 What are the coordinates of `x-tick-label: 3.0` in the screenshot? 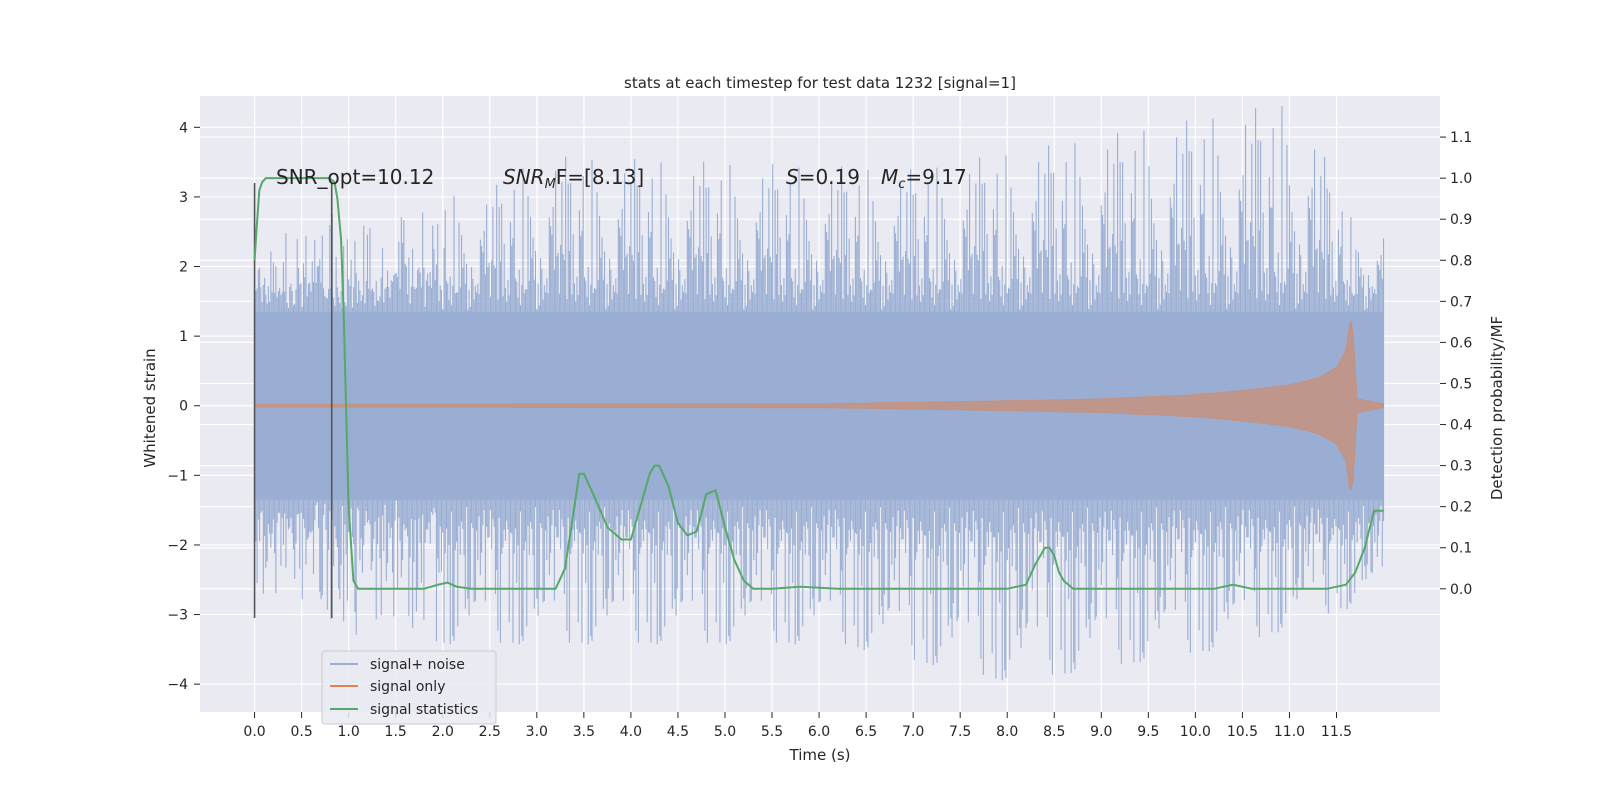 It's located at (537, 732).